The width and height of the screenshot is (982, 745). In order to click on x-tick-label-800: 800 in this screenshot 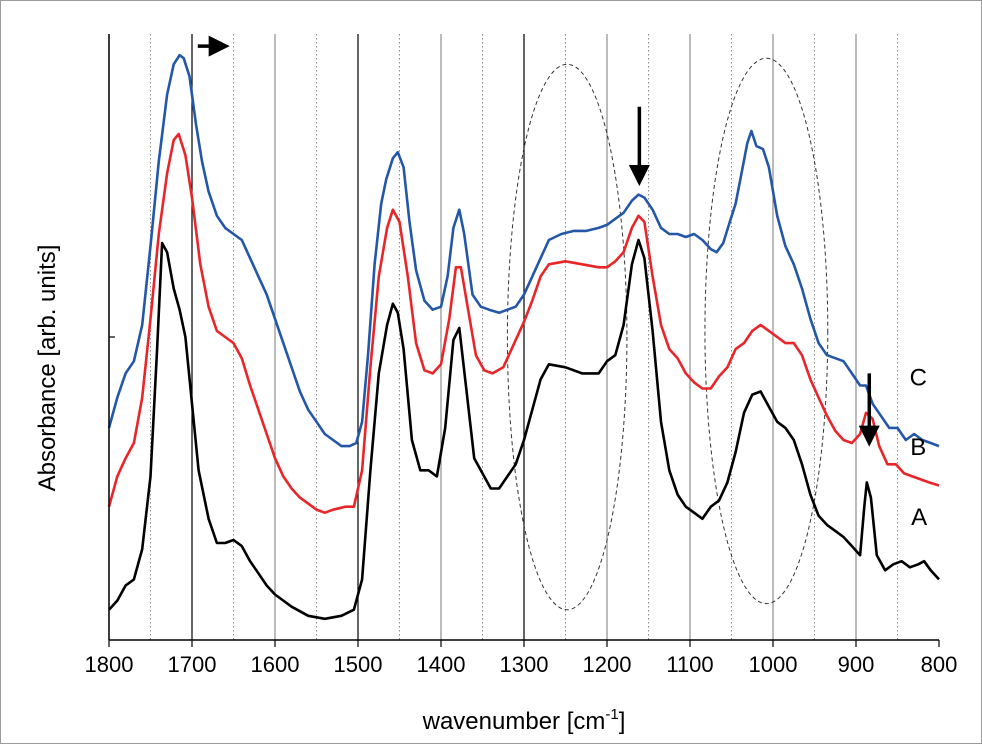, I will do `click(939, 664)`.